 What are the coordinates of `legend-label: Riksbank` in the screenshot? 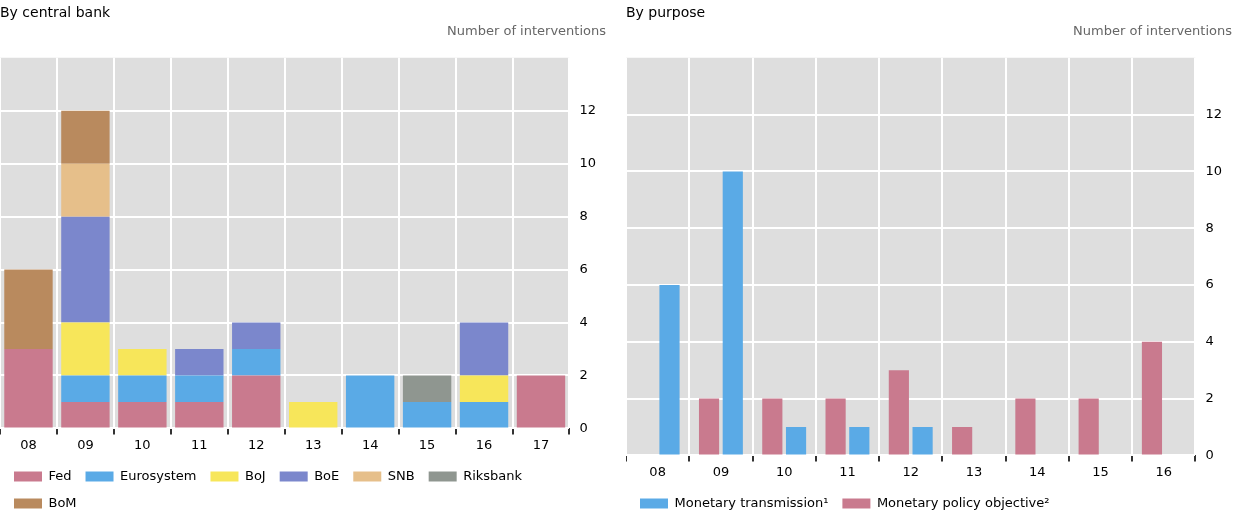 It's located at (493, 475).